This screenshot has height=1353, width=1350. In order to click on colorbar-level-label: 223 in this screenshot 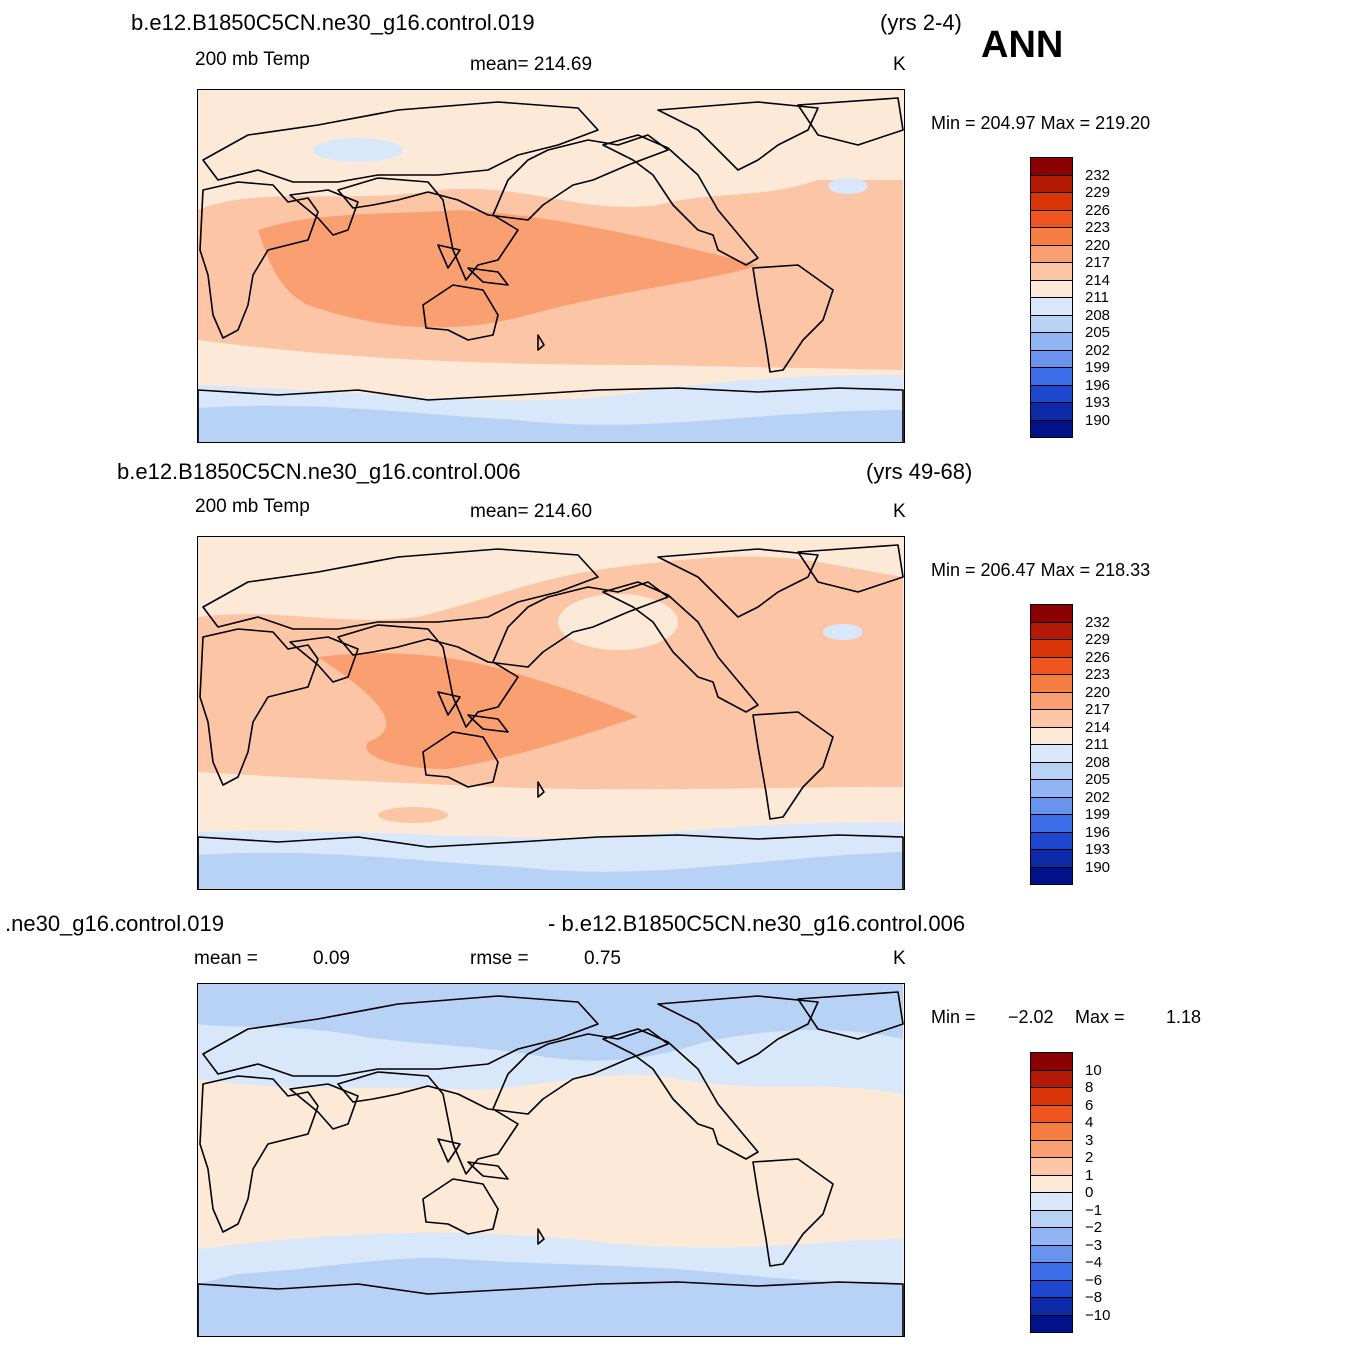, I will do `click(1098, 674)`.